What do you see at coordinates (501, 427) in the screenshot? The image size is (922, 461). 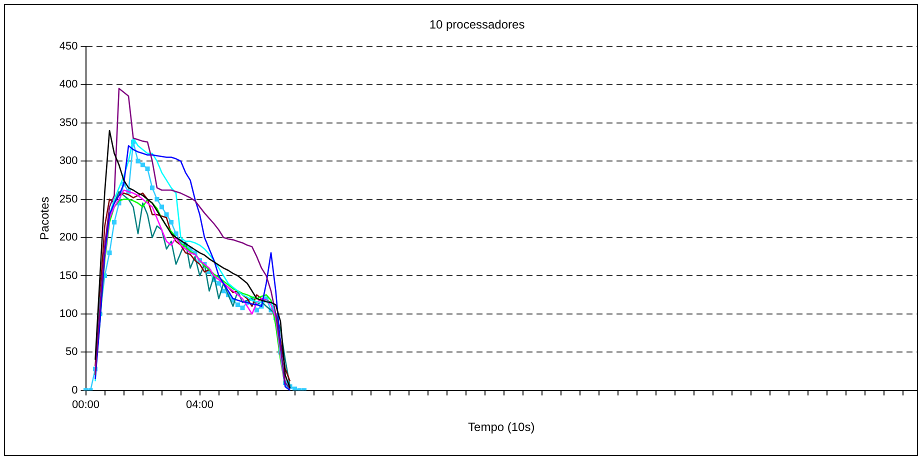 I see `x-axis-title: Tempo (10s)` at bounding box center [501, 427].